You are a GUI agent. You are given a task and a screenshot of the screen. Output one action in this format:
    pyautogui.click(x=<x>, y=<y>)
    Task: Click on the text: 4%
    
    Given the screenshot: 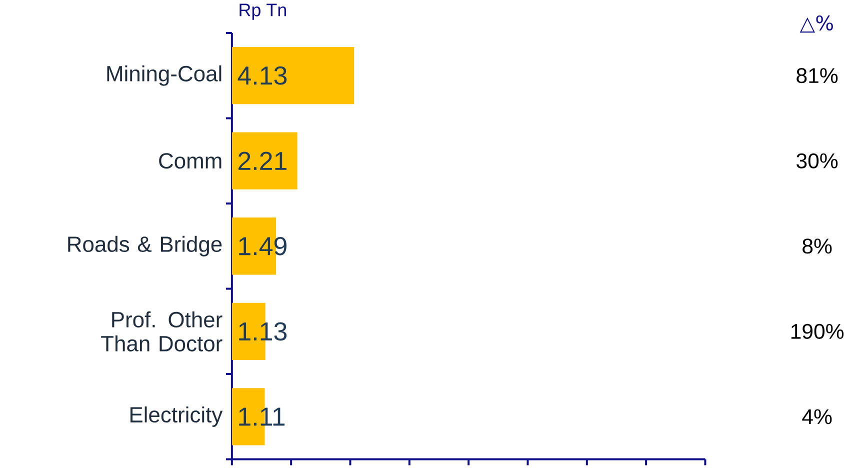 What is the action you would take?
    pyautogui.click(x=817, y=416)
    